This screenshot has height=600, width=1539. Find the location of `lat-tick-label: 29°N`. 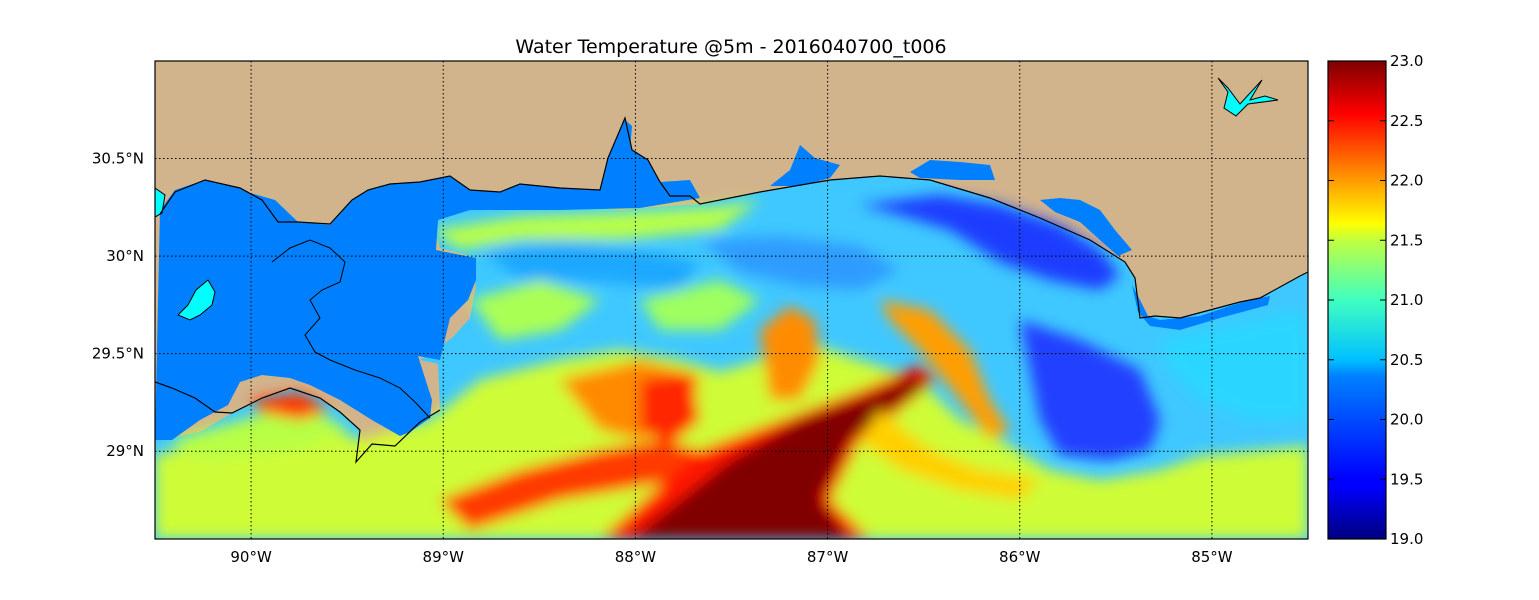

lat-tick-label: 29°N is located at coordinates (125, 451).